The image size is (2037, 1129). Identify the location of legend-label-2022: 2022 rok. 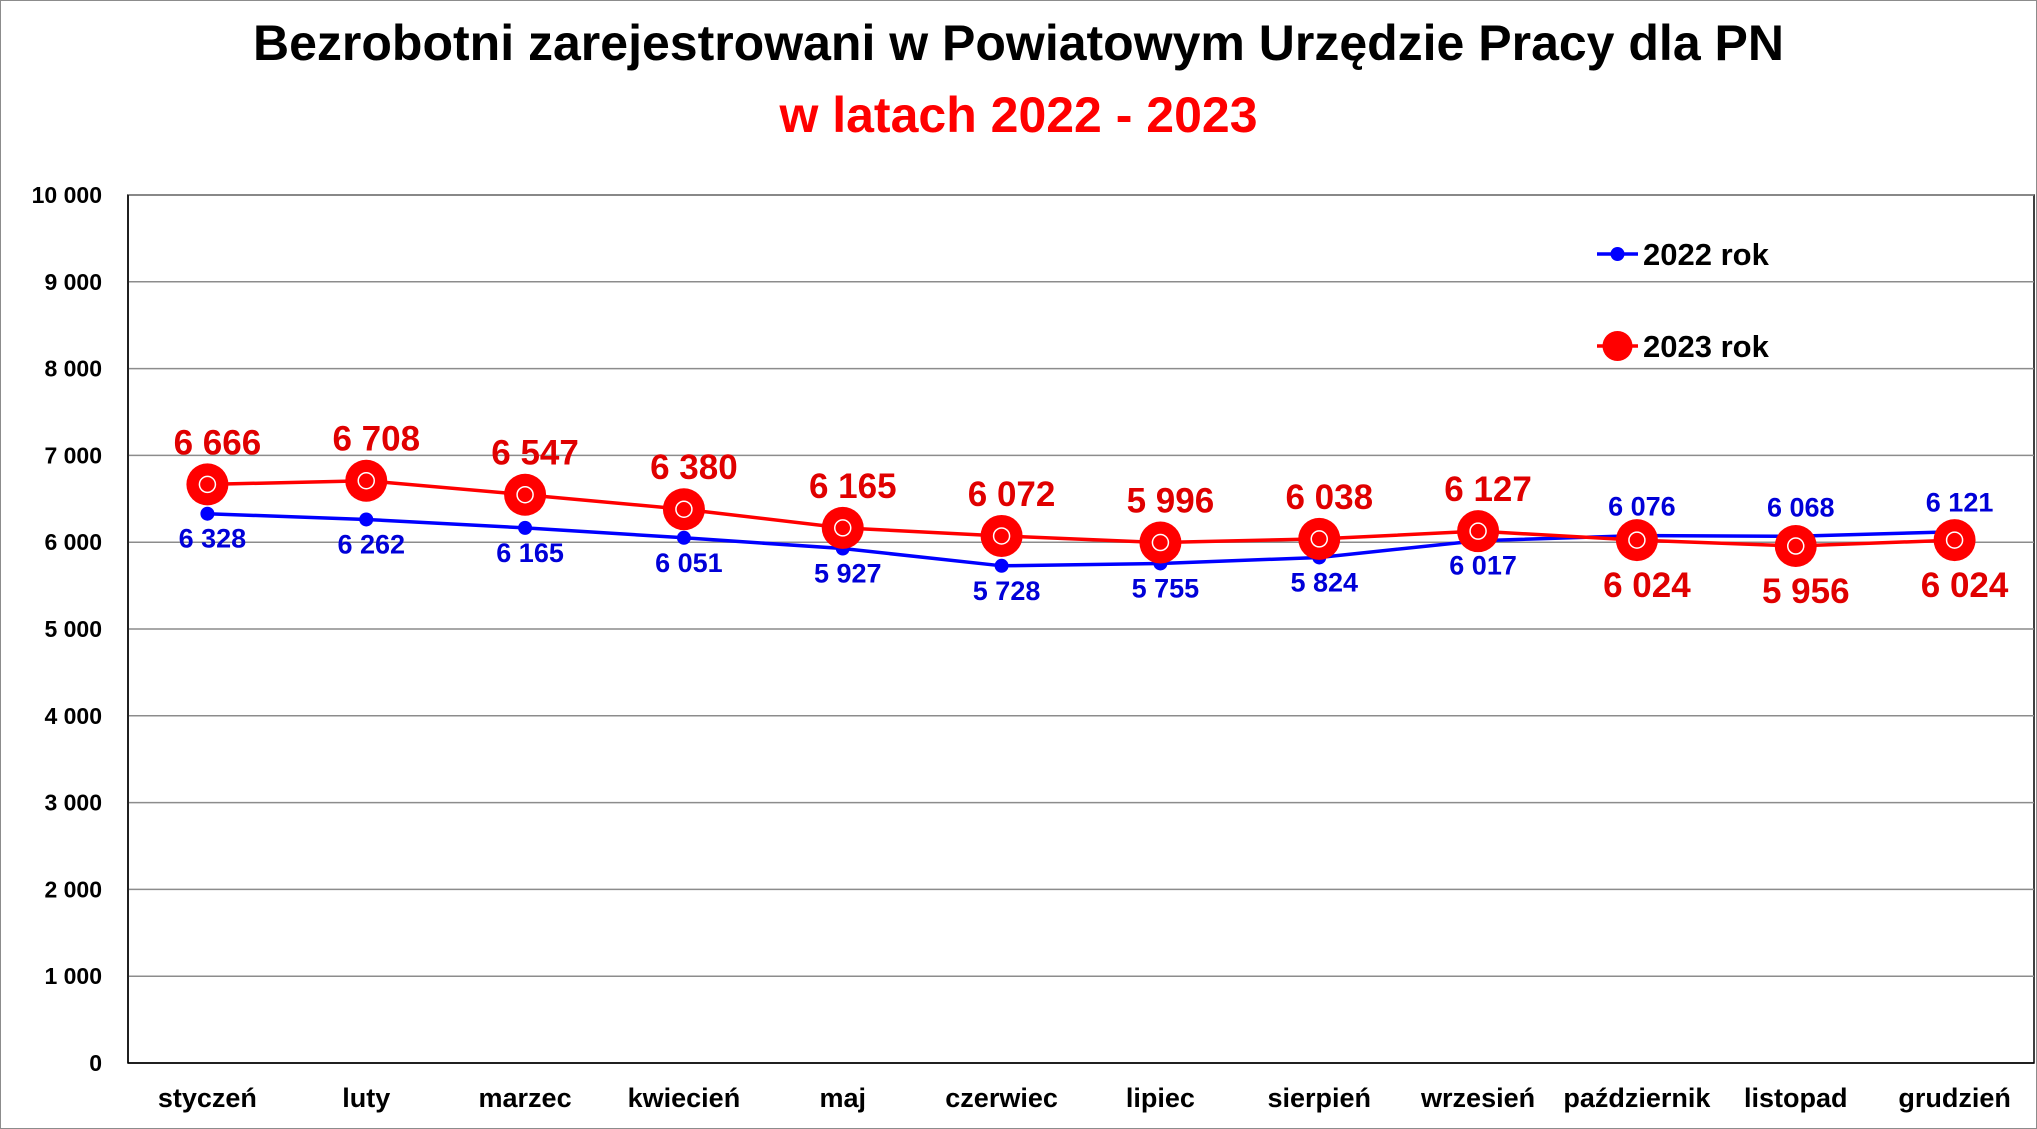
(1706, 254).